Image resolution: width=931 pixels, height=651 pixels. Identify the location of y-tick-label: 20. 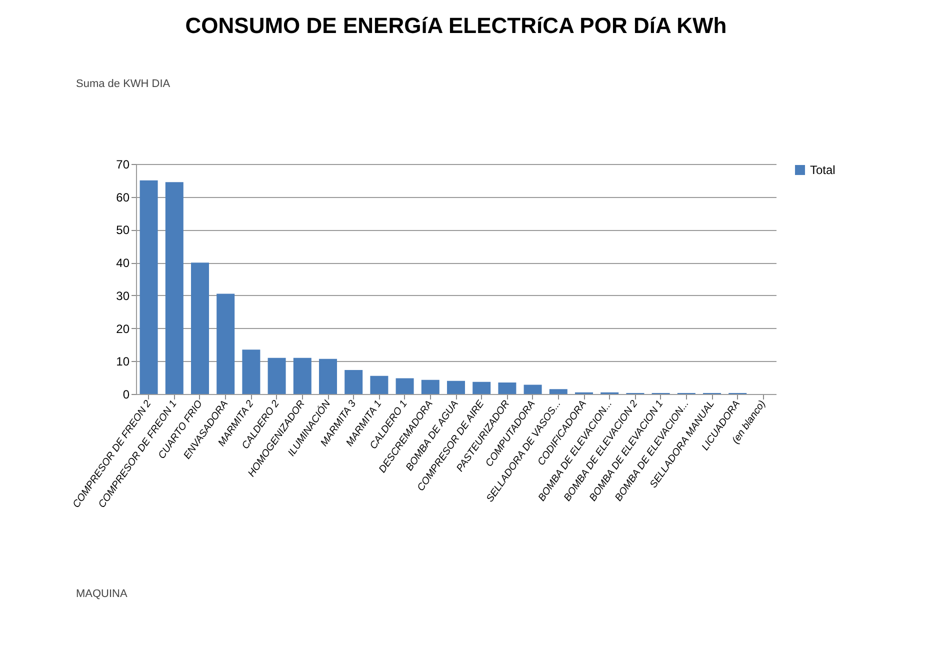
(123, 329).